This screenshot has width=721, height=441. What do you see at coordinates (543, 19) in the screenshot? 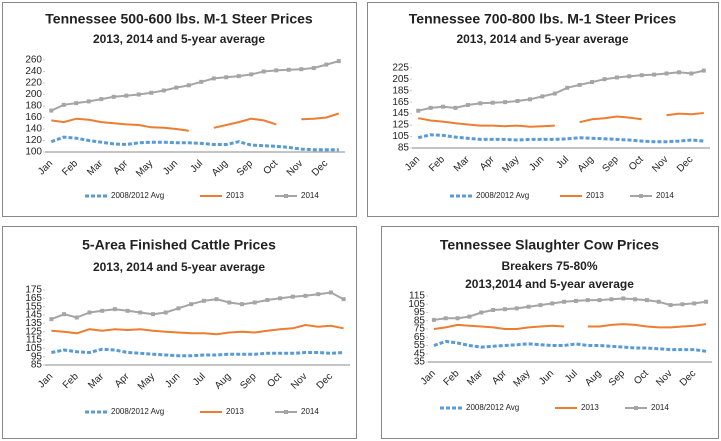
I see `chart-title: Tennessee 700-800 lbs. M-1 Steer Prices` at bounding box center [543, 19].